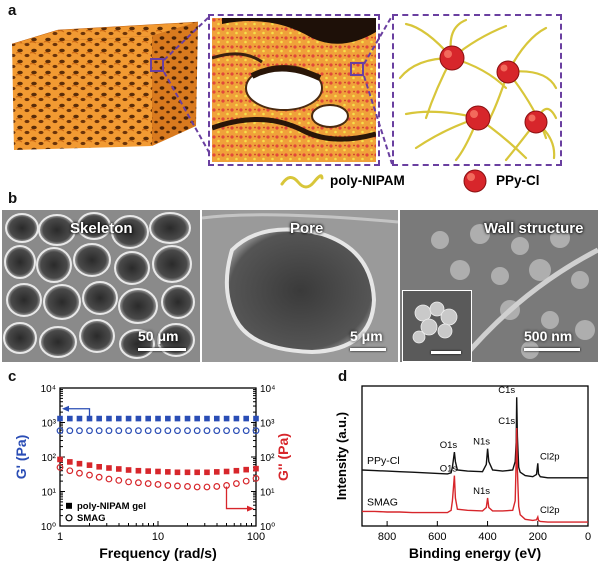 The height and width of the screenshot is (565, 600). Describe the element at coordinates (157, 553) in the screenshot. I see `x-axis-label: Frequency (rad/s)` at that location.